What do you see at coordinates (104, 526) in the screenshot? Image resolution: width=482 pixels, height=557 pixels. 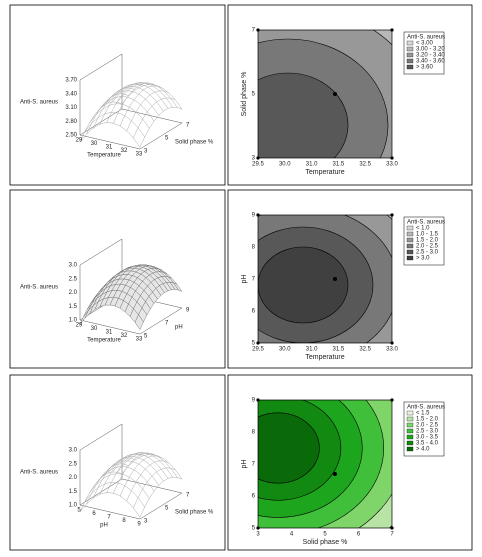 I see `x-axis-label: pH` at bounding box center [104, 526].